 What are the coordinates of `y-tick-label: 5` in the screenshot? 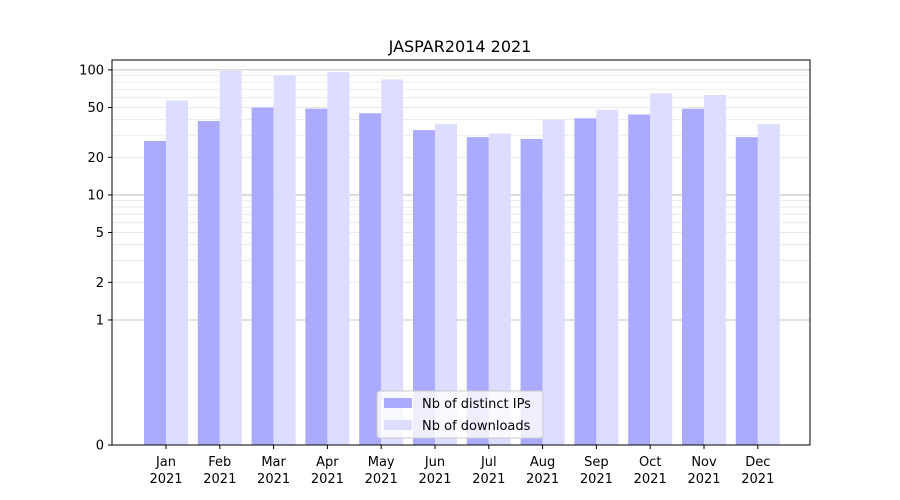 It's located at (100, 233).